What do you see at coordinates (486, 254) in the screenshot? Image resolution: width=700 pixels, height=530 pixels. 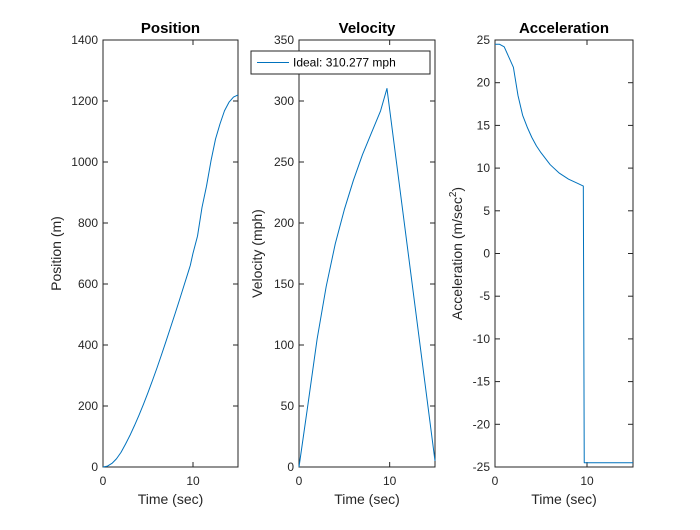 I see `acceleration-y-tick-label: 0` at bounding box center [486, 254].